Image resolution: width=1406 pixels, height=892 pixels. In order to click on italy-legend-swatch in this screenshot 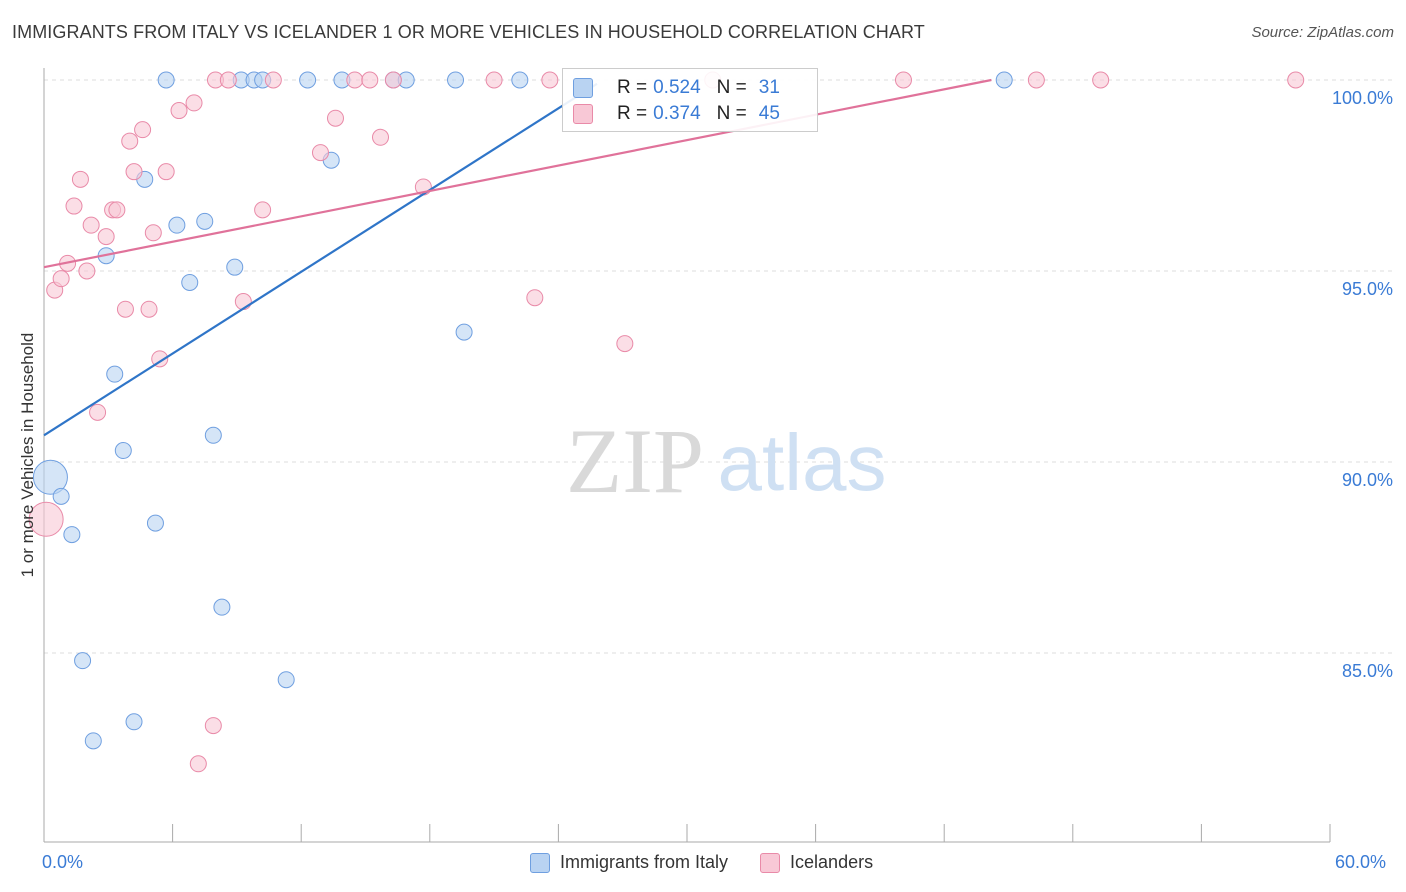, I will do `click(540, 862)`.